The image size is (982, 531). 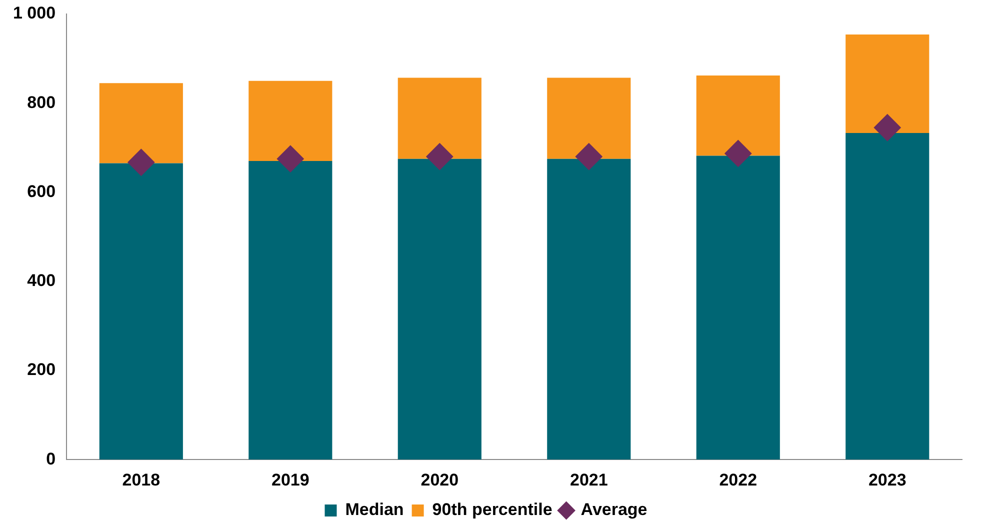 What do you see at coordinates (887, 480) in the screenshot?
I see `x-tick-label: 2023` at bounding box center [887, 480].